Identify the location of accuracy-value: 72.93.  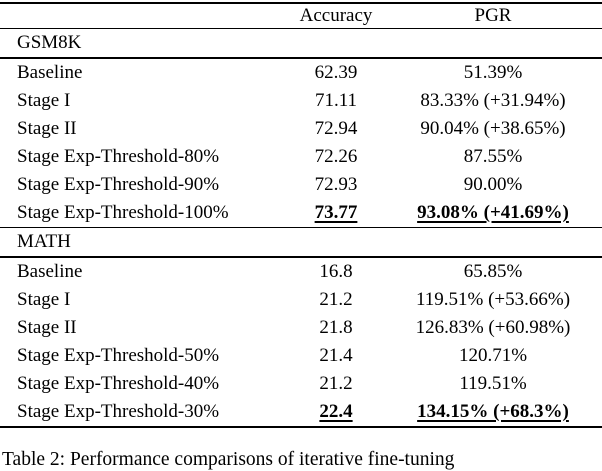
(336, 184).